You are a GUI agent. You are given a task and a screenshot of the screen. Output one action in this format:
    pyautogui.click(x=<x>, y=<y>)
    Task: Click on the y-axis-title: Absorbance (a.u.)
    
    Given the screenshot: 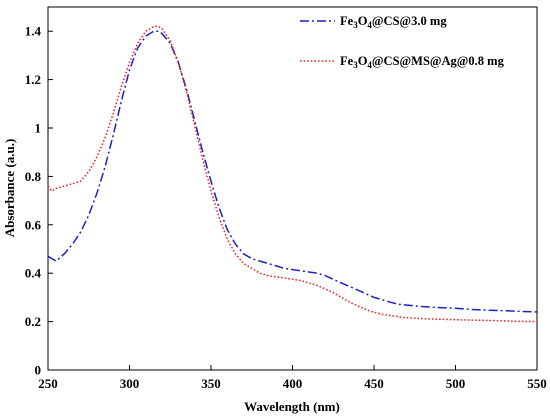 What is the action you would take?
    pyautogui.click(x=9, y=188)
    